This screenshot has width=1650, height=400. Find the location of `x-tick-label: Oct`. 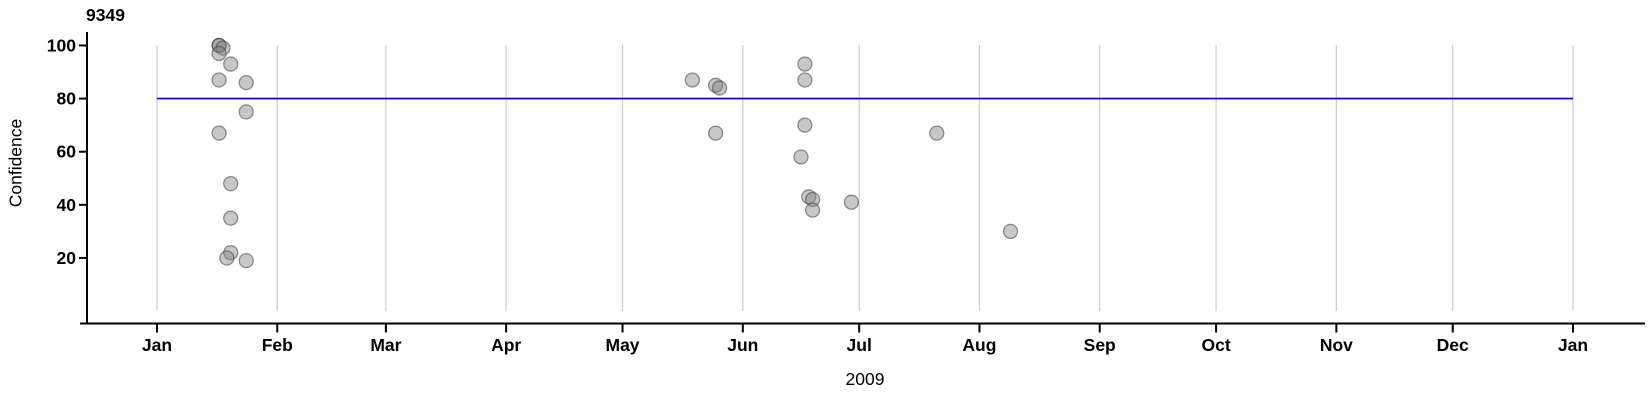

x-tick-label: Oct is located at coordinates (1215, 345).